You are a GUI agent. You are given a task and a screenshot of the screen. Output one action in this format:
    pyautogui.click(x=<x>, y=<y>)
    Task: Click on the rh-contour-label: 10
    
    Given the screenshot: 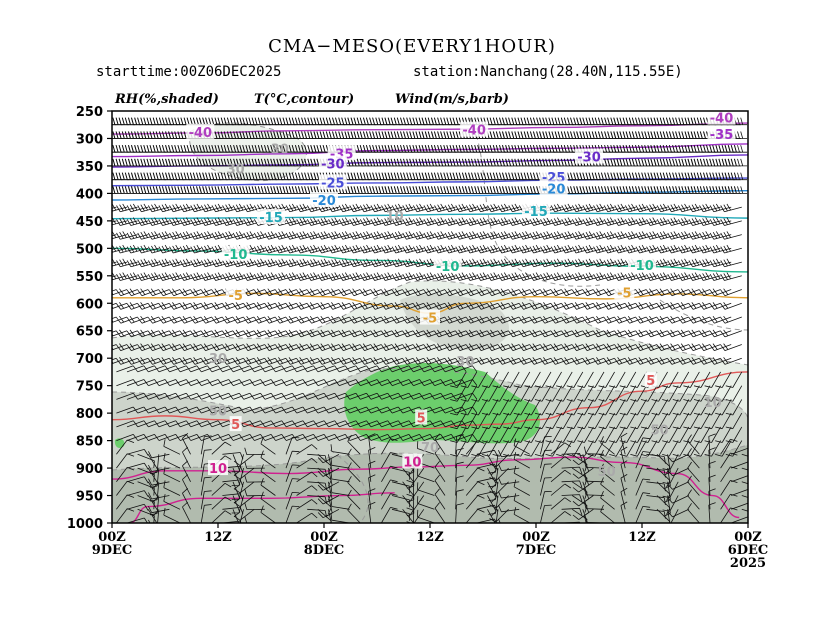 What is the action you would take?
    pyautogui.click(x=713, y=403)
    